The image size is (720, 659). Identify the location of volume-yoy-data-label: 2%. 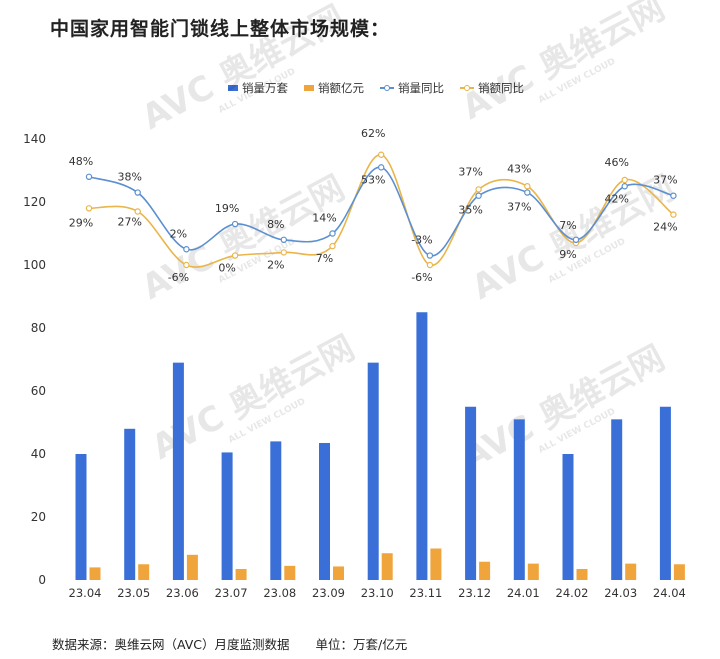
(178, 233).